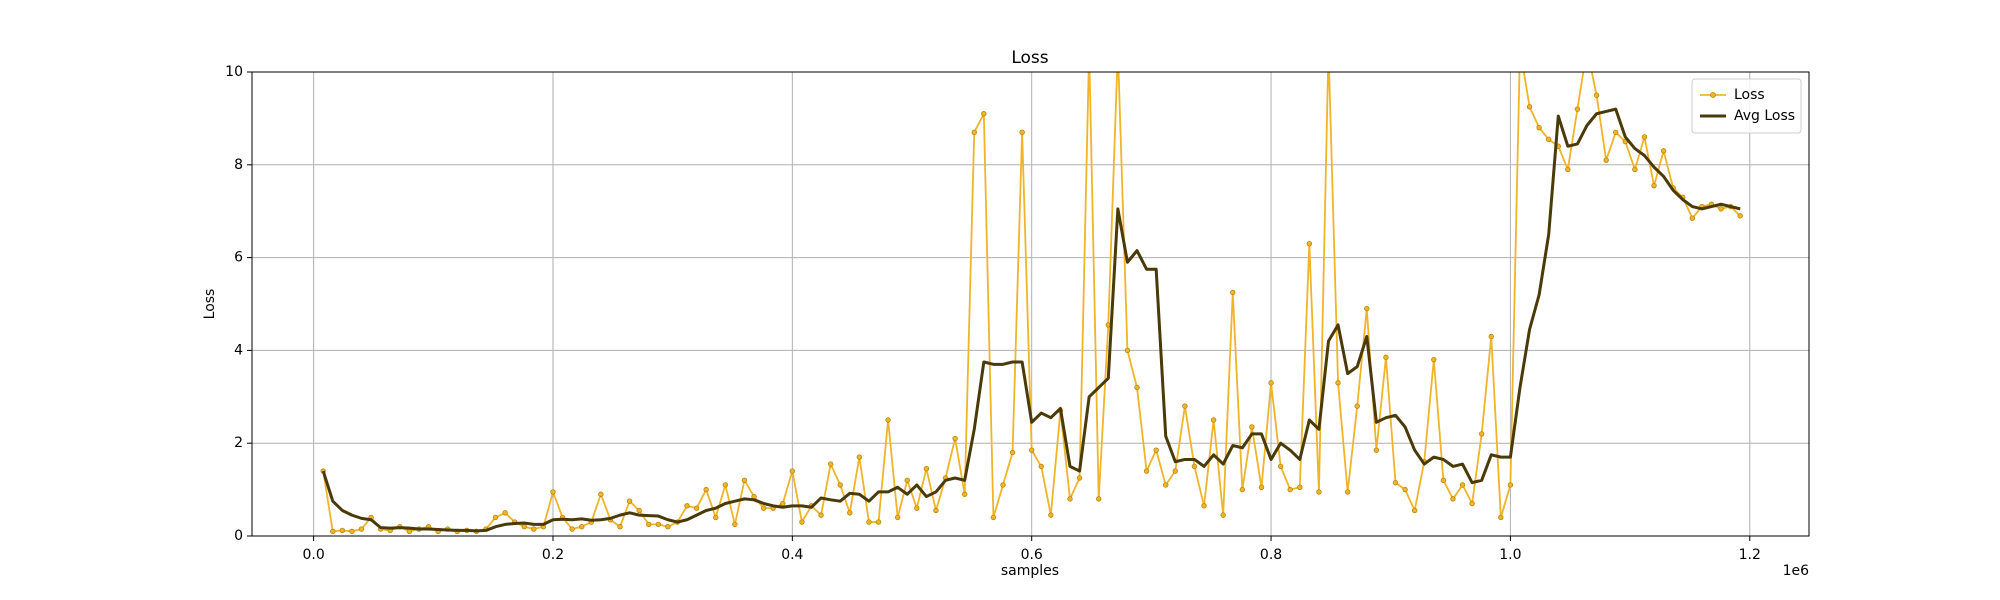 The height and width of the screenshot is (600, 2000). I want to click on legend-label: Avg Loss, so click(1764, 116).